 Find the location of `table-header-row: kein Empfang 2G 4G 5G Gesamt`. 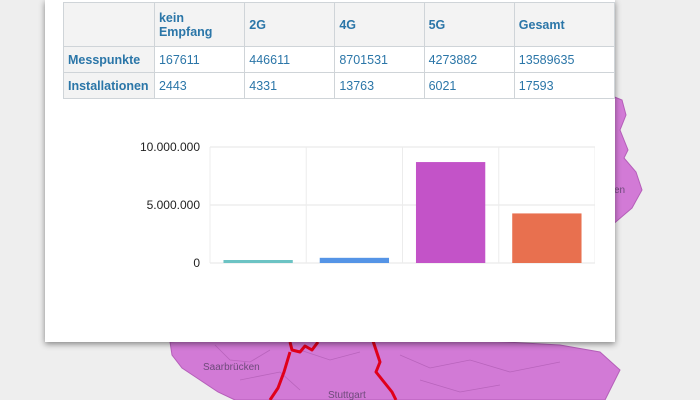

table-header-row: kein Empfang 2G 4G 5G Gesamt is located at coordinates (339, 24).